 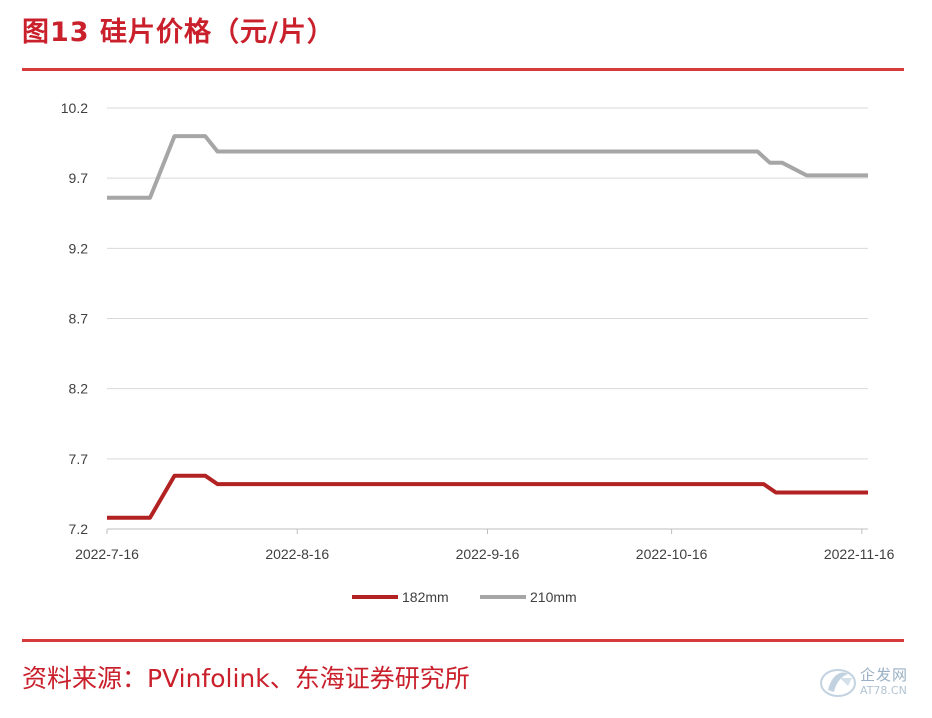 I want to click on title-divider, so click(x=463, y=69).